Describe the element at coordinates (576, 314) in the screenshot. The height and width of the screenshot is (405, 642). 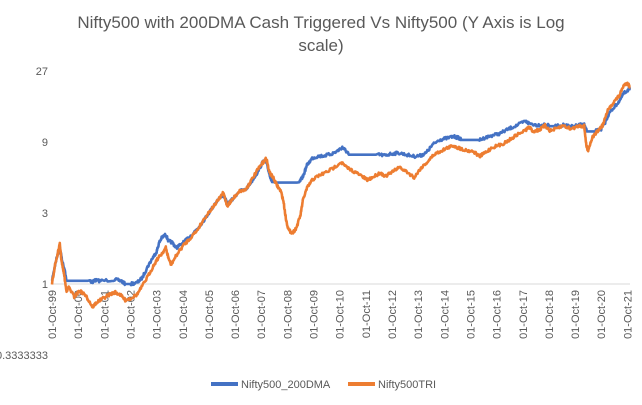
I see `x-tick-label: 01-Oct-19` at that location.